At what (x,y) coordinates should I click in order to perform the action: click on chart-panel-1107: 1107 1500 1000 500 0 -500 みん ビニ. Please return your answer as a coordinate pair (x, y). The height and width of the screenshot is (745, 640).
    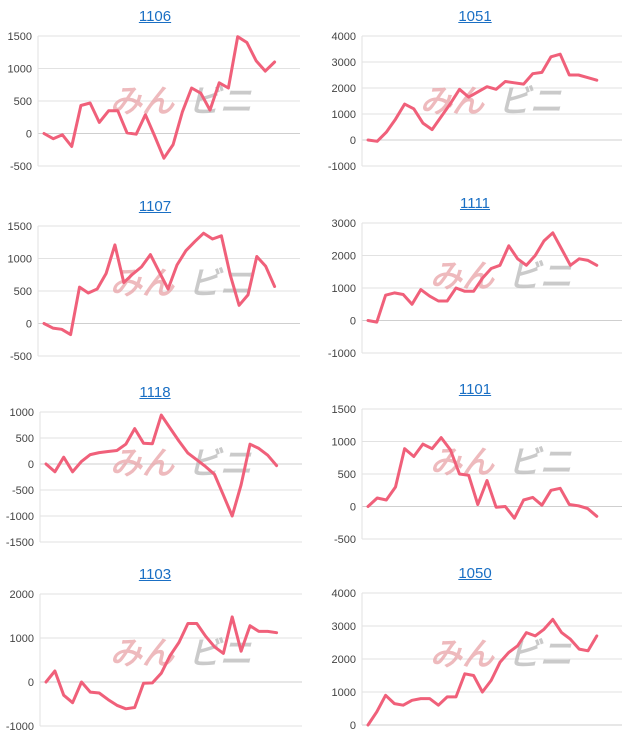
    Looking at the image, I should click on (155, 282).